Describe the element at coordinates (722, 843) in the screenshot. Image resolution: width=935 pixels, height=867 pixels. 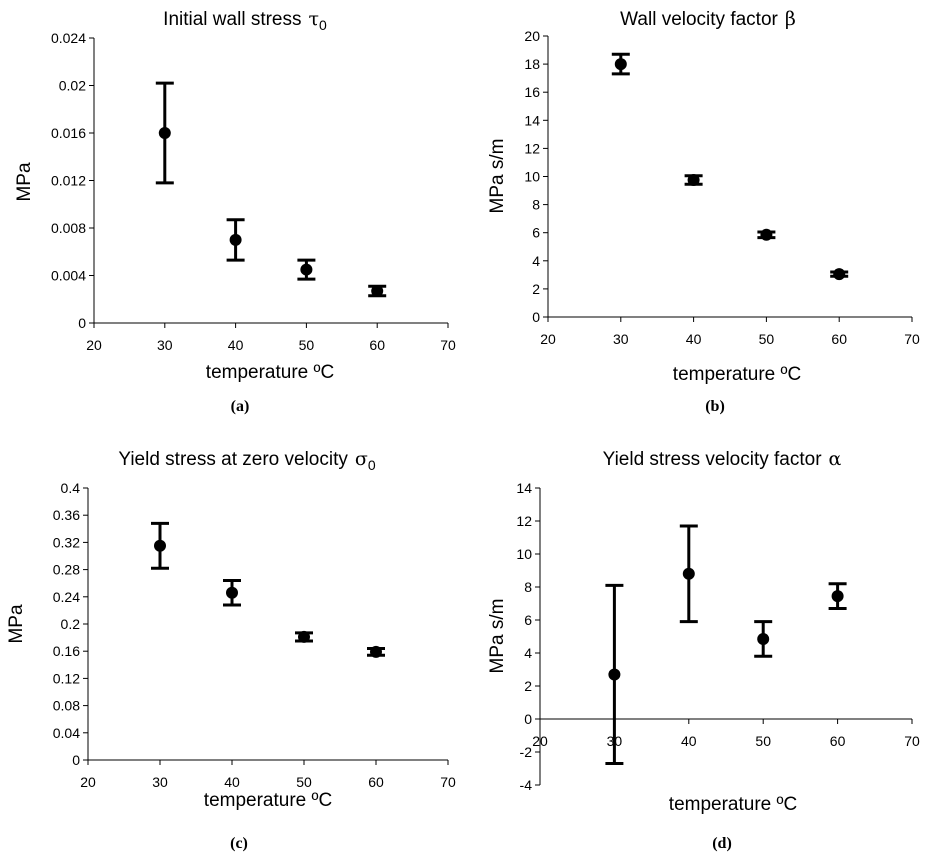
I see `panel-label: (d)` at that location.